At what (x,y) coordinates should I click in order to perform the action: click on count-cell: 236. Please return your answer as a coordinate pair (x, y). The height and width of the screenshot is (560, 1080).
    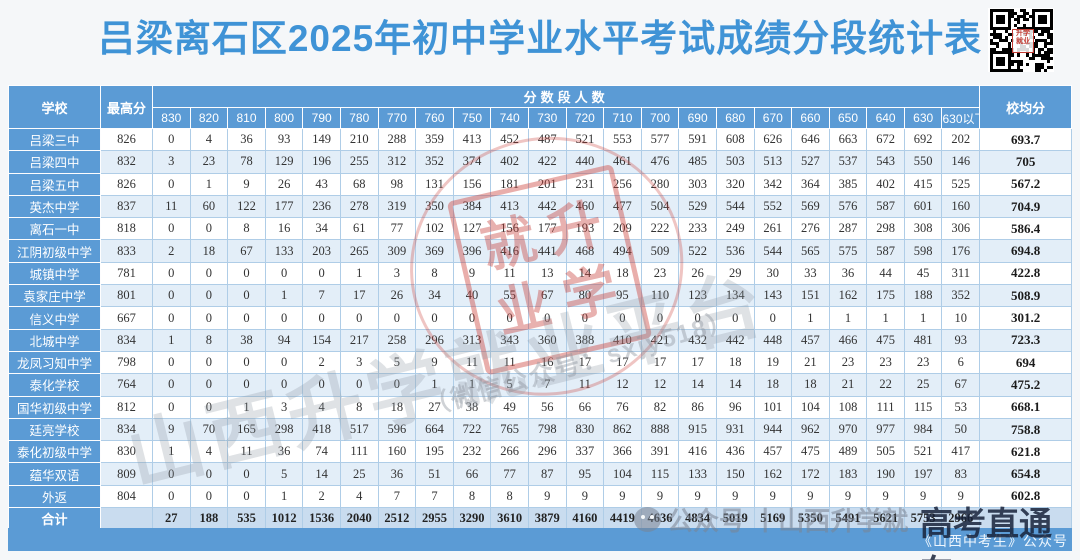
    Looking at the image, I should click on (321, 206).